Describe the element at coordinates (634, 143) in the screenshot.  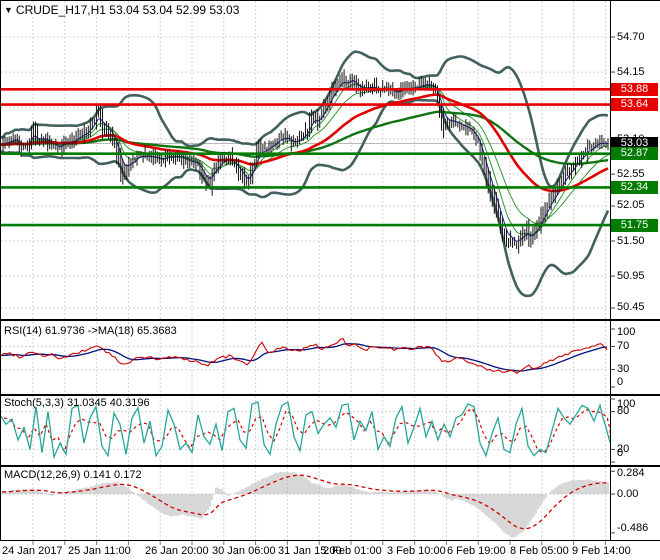
I see `price-badge: 53.03` at that location.